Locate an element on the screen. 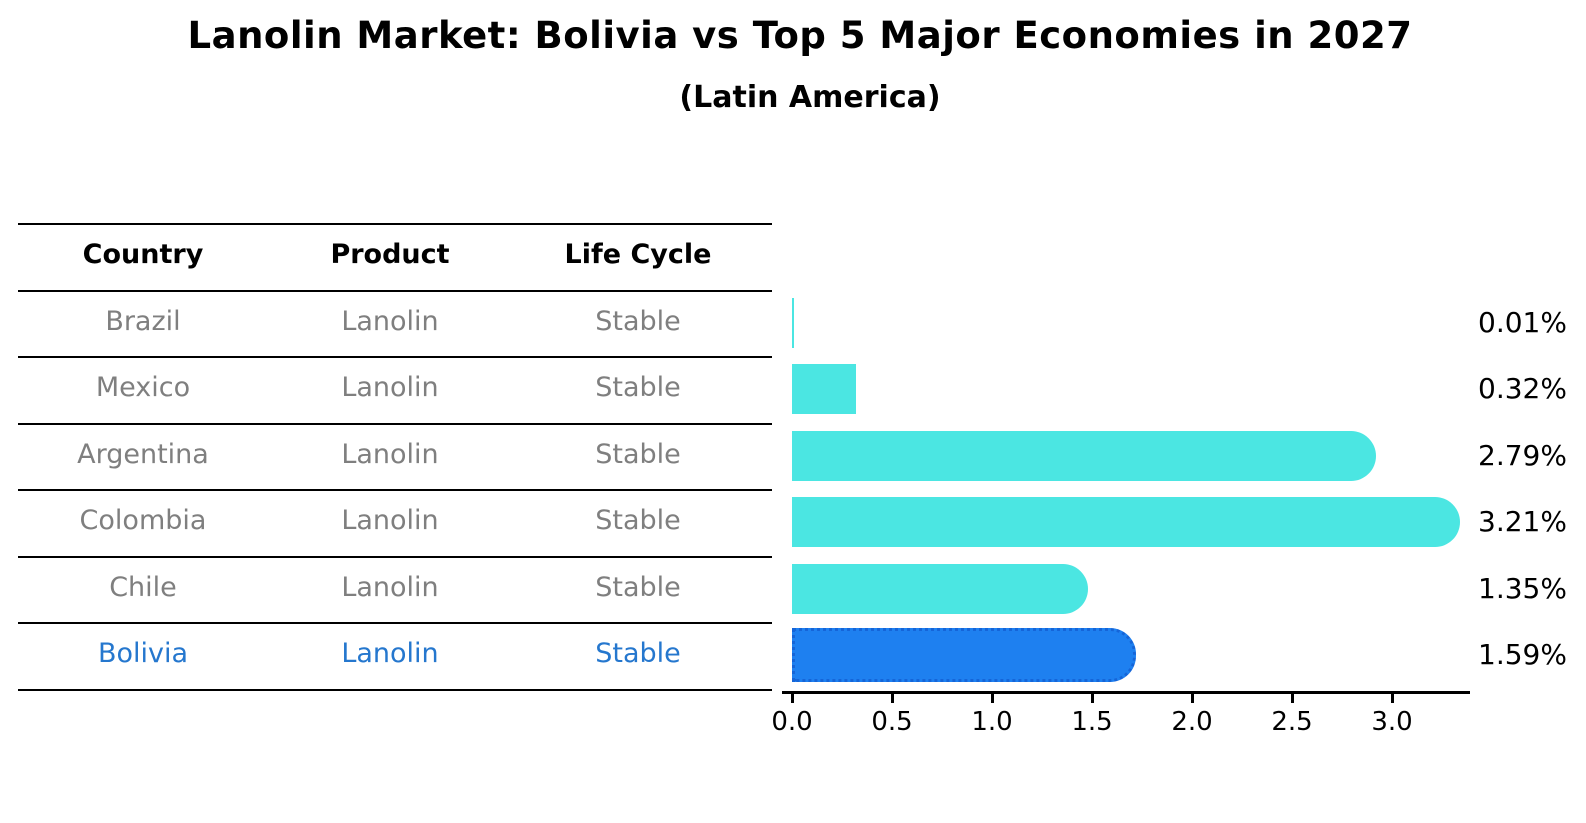 This screenshot has height=823, width=1586. bar-mexico is located at coordinates (824, 389).